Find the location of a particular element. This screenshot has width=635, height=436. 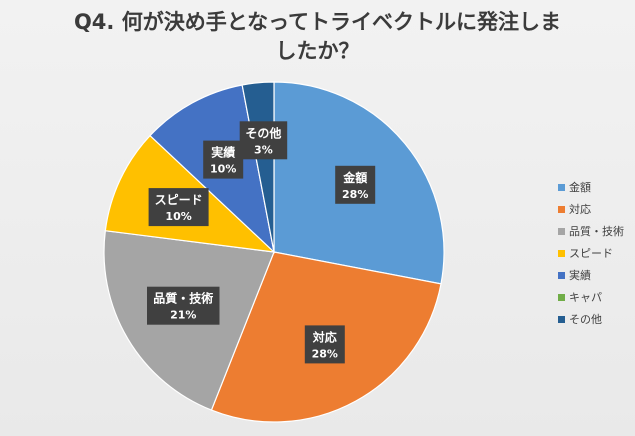

data-label-category: 品質・技術 is located at coordinates (183, 298).